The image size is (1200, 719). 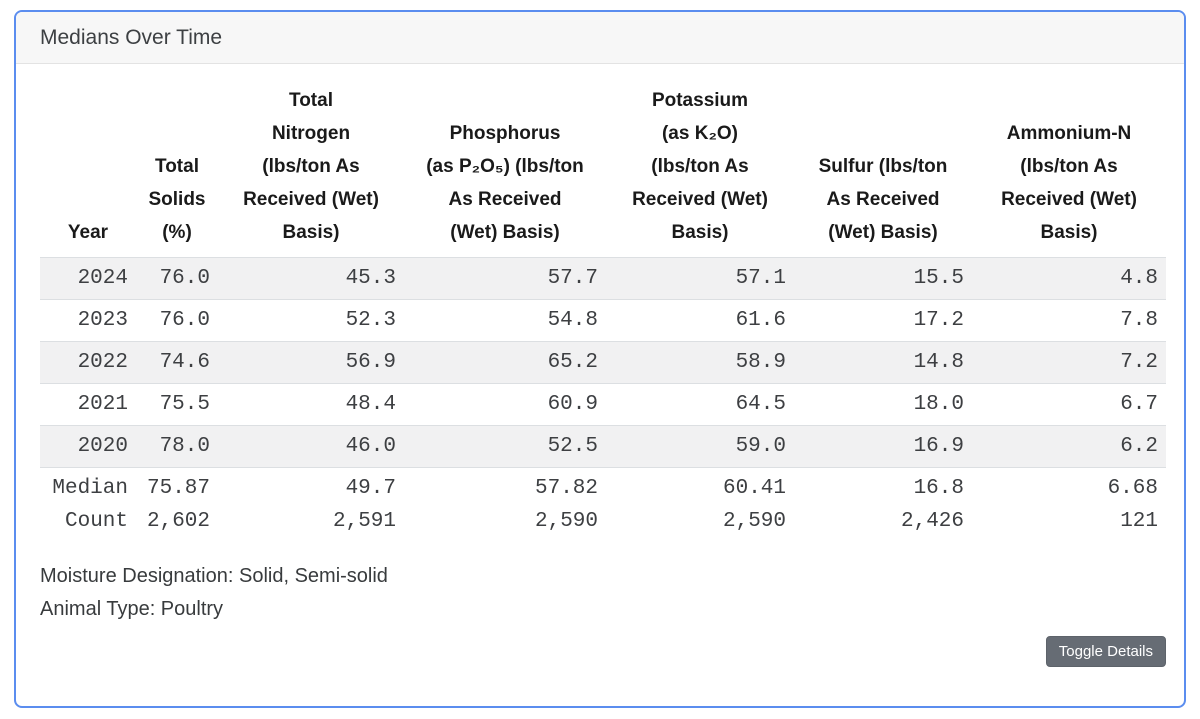 I want to click on table-cell: 4.8, so click(x=1069, y=278).